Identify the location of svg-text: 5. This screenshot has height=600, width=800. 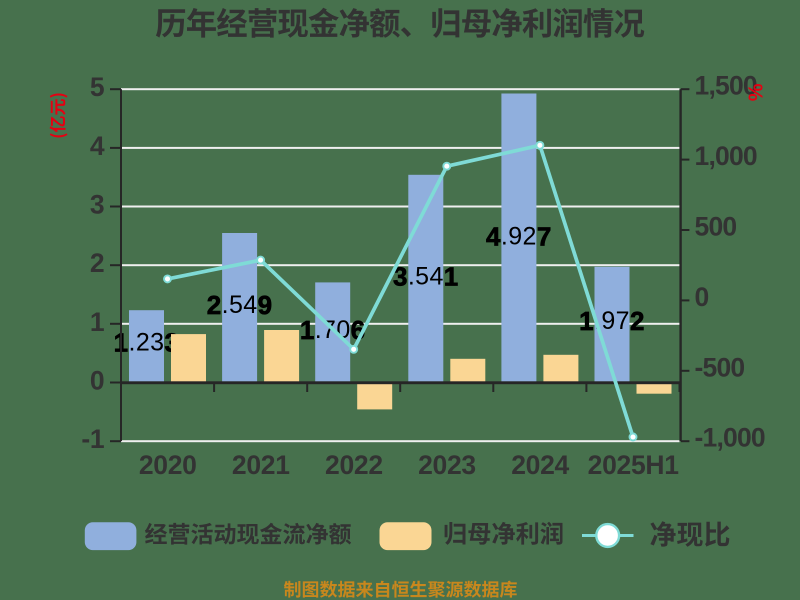
(97, 87).